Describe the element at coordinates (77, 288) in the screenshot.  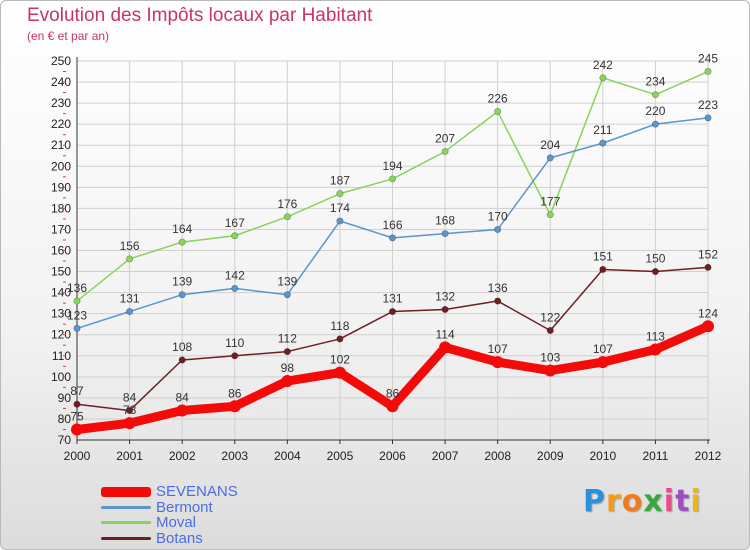
I see `data-label-moval: 136` at that location.